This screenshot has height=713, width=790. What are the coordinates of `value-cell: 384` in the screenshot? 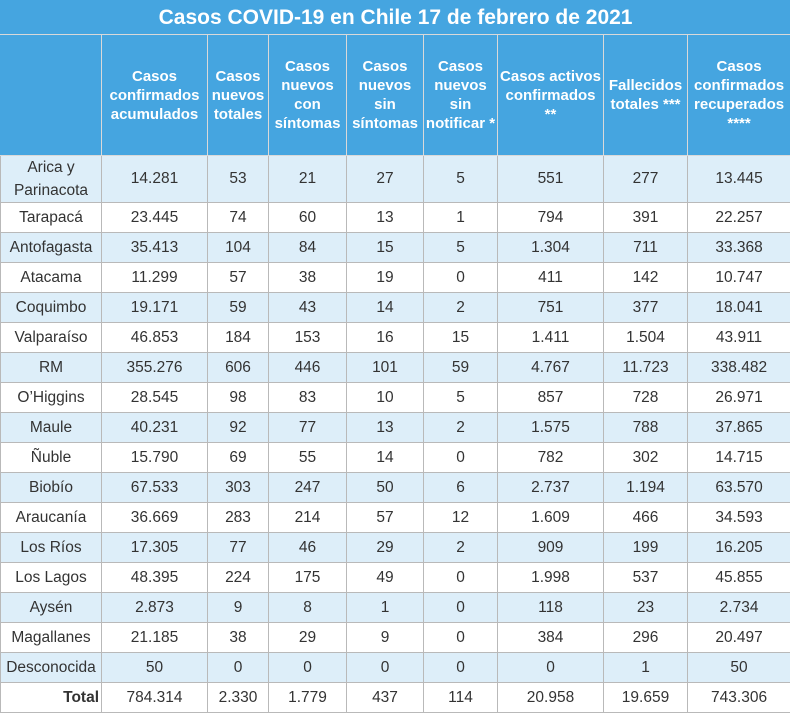 It's located at (550, 637).